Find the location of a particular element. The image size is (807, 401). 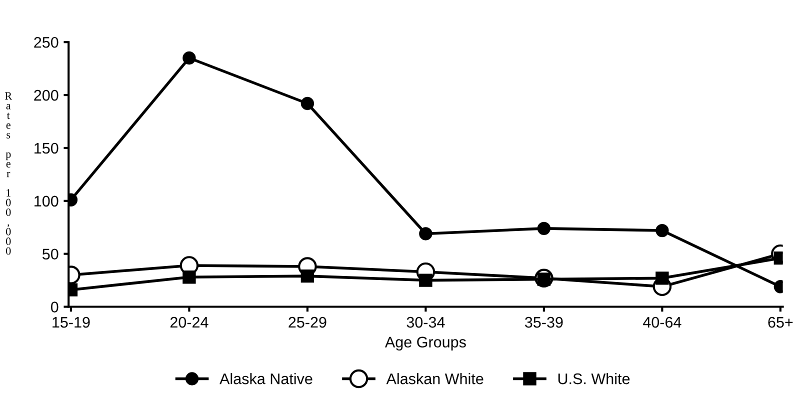

x-tick-label: 25-29 is located at coordinates (307, 322).